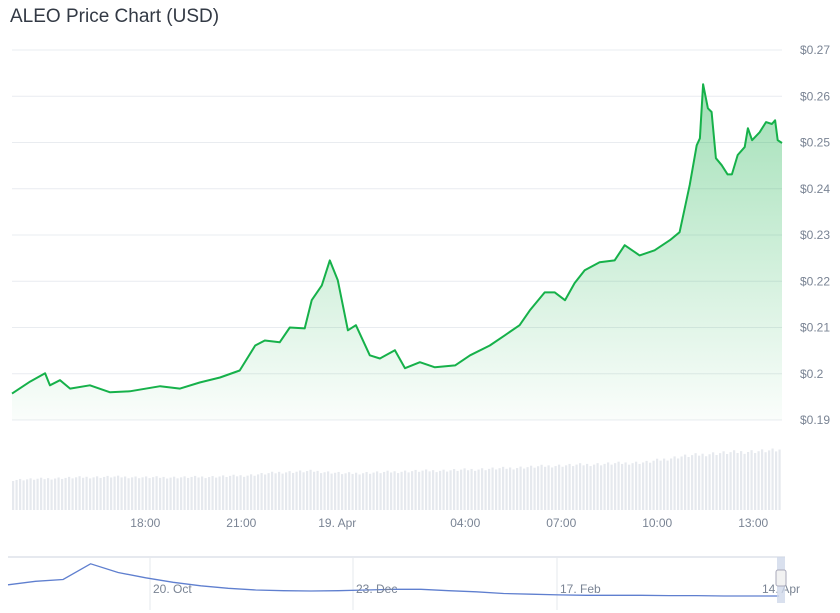 This screenshot has height=613, width=840. I want to click on y-tick-label: $0.21, so click(815, 328).